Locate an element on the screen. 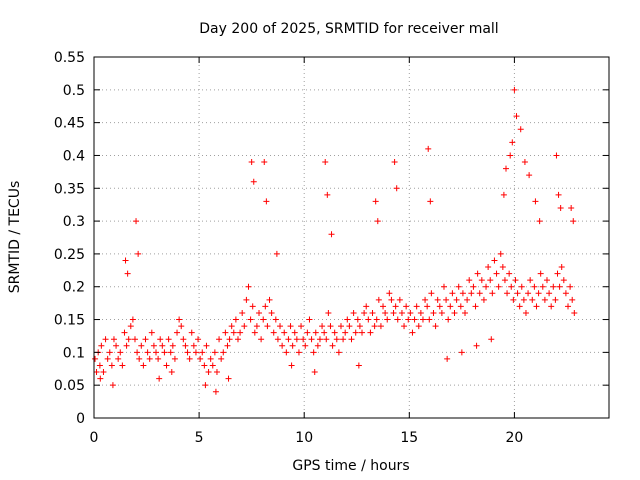  y-tick-label: 0.35 is located at coordinates (69, 189).